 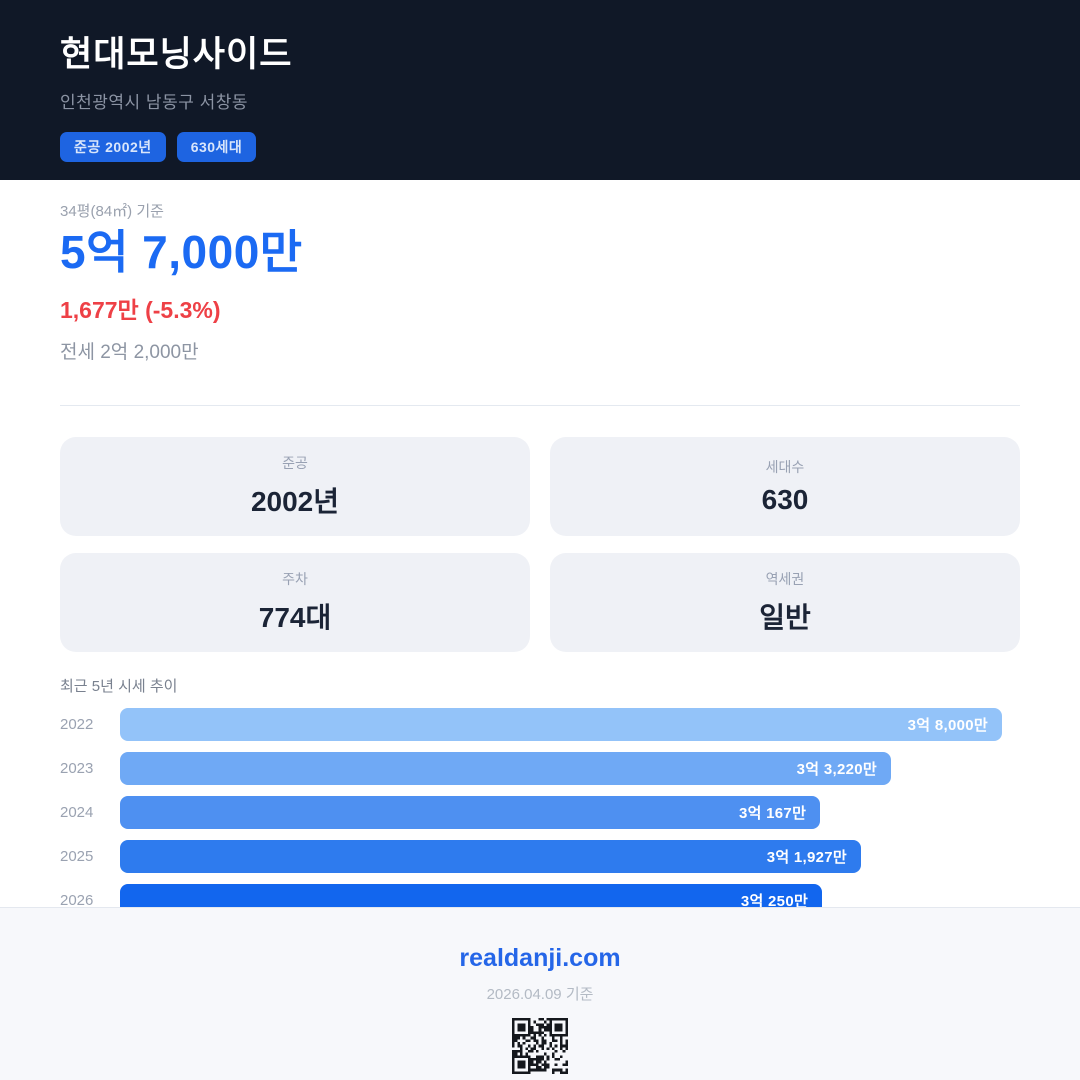 I want to click on chart-bar-value: 3억 3,220만, so click(x=837, y=770).